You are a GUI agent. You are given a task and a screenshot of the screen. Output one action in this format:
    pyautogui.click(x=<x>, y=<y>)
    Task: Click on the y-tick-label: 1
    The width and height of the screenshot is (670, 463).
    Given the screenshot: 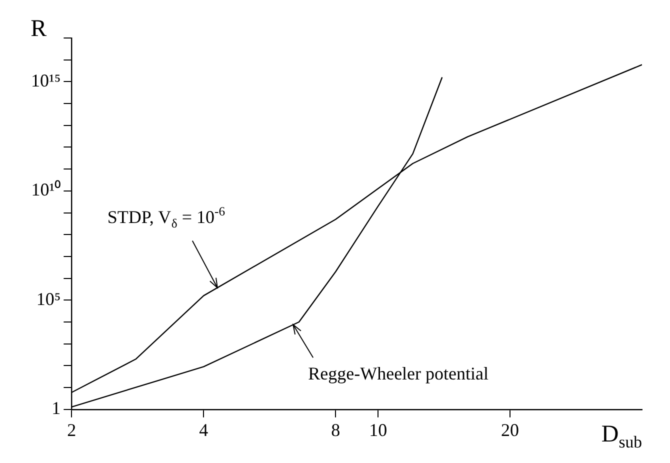 What is the action you would take?
    pyautogui.click(x=56, y=408)
    